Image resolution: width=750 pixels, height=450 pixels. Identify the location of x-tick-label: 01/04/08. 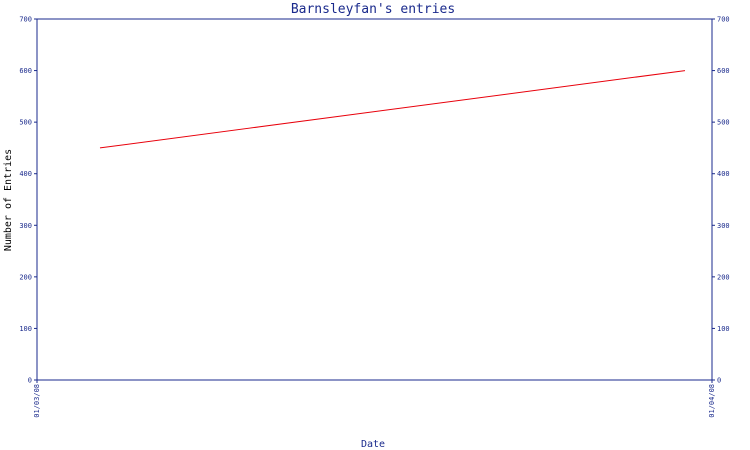
(712, 401).